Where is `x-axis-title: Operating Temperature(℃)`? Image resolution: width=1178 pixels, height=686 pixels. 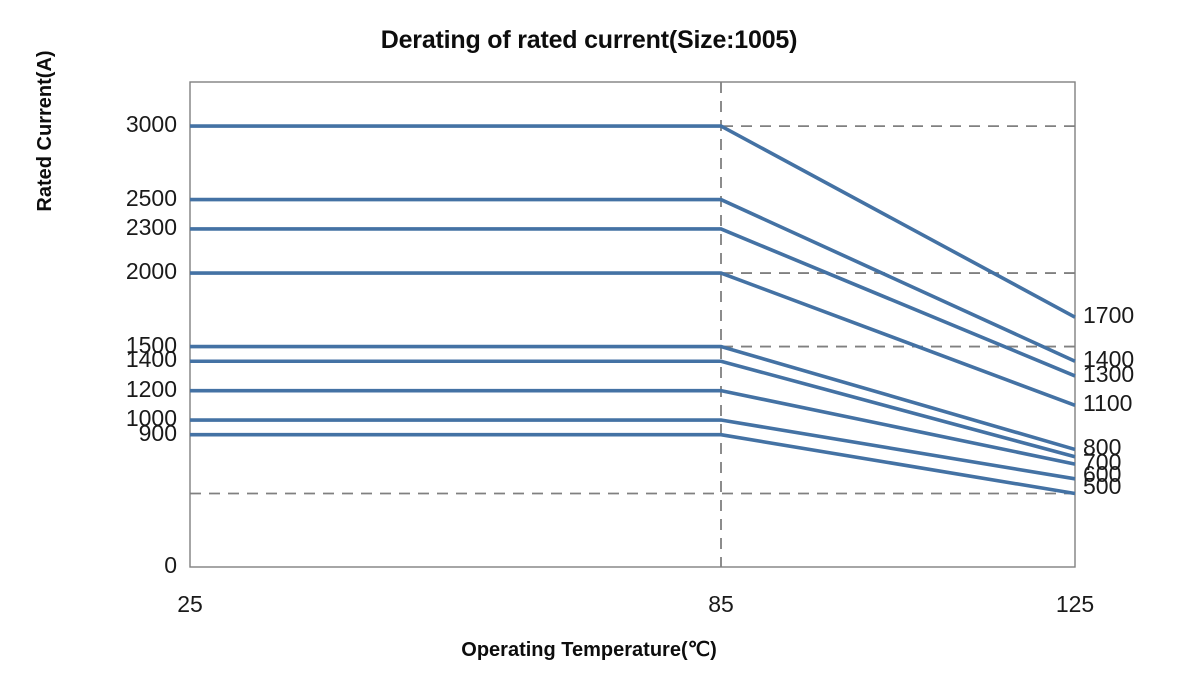
x-axis-title: Operating Temperature(℃) is located at coordinates (589, 650).